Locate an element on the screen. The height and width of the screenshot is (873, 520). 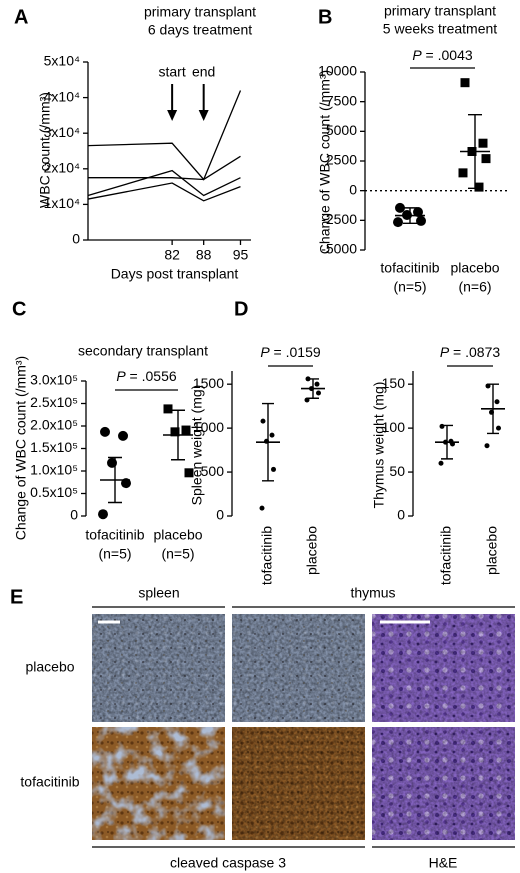
y-tick-label: 150 is located at coordinates (394, 383).